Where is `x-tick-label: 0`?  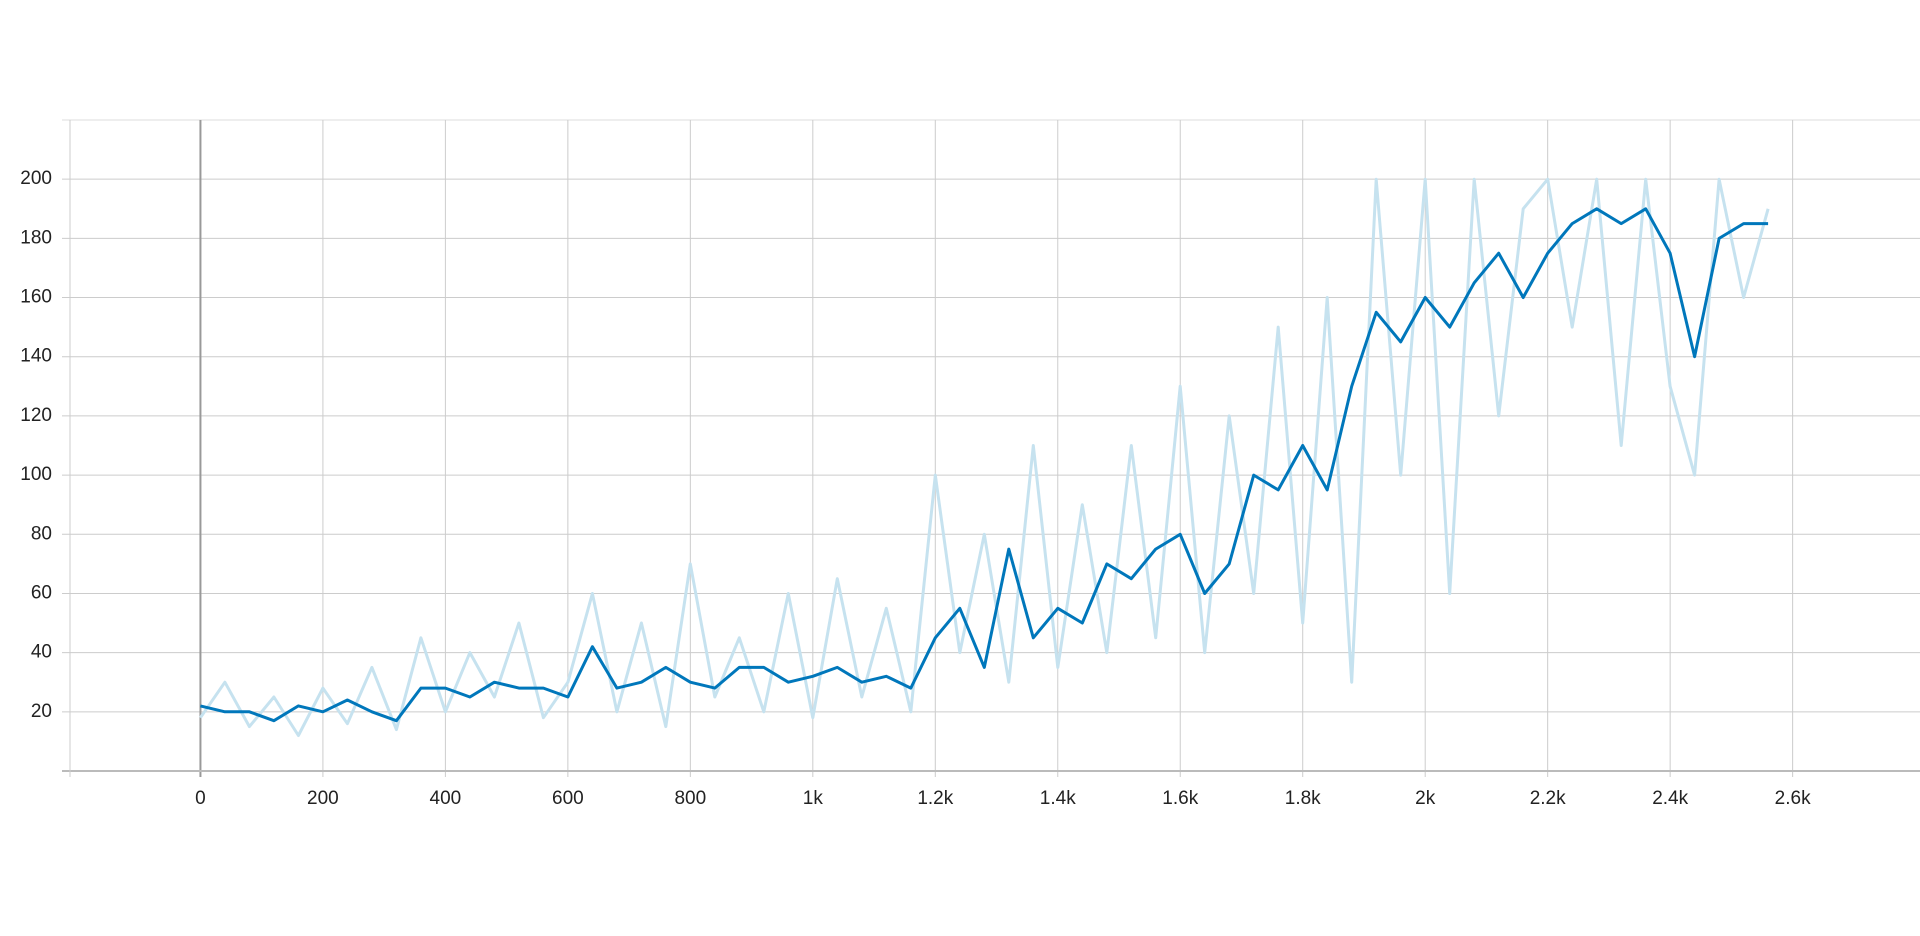
x-tick-label: 0 is located at coordinates (200, 798).